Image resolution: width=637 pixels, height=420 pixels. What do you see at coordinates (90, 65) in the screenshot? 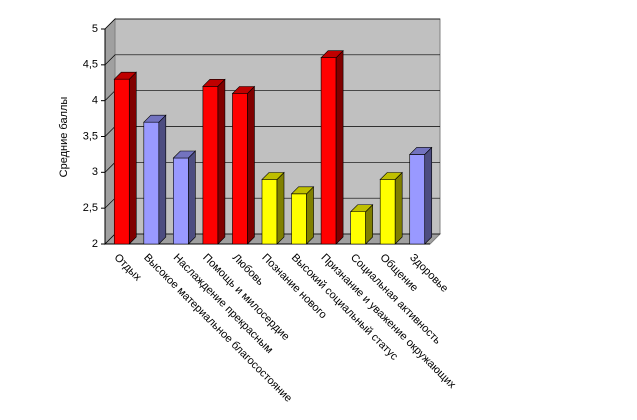
I see `y-tick-label: 4,5` at bounding box center [90, 65].